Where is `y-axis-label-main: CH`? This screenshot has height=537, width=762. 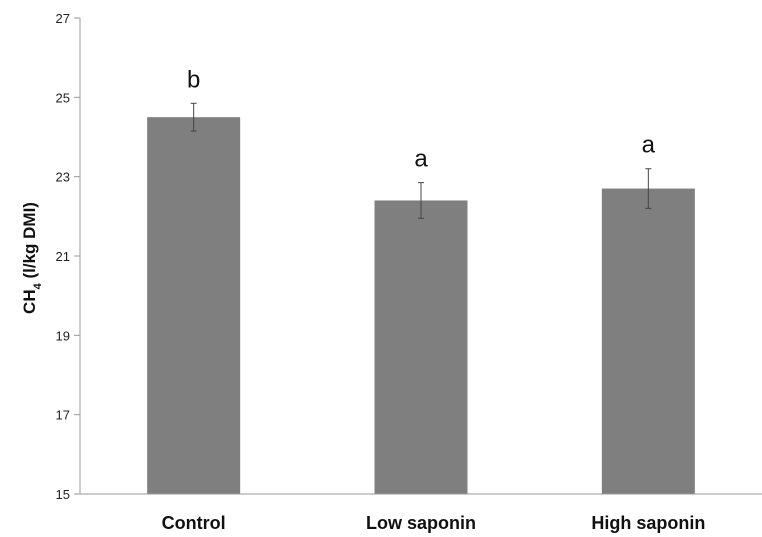
y-axis-label-main: CH is located at coordinates (29, 301).